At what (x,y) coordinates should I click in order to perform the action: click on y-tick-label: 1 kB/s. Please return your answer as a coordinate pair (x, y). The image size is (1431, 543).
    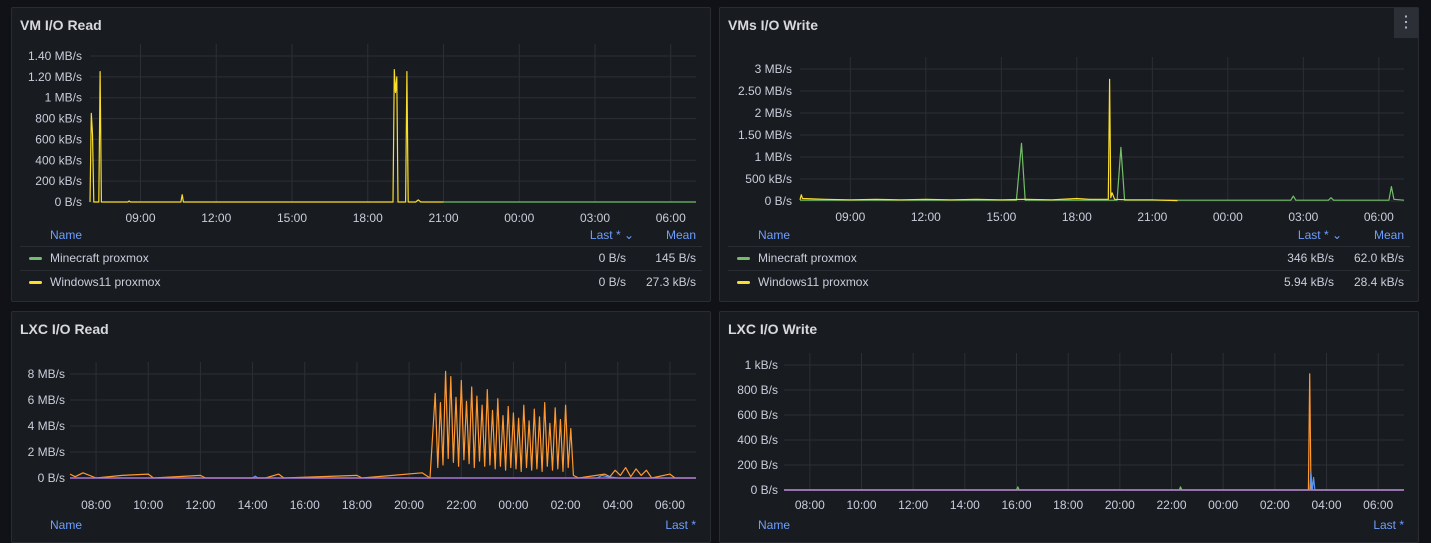
    Looking at the image, I should click on (761, 365).